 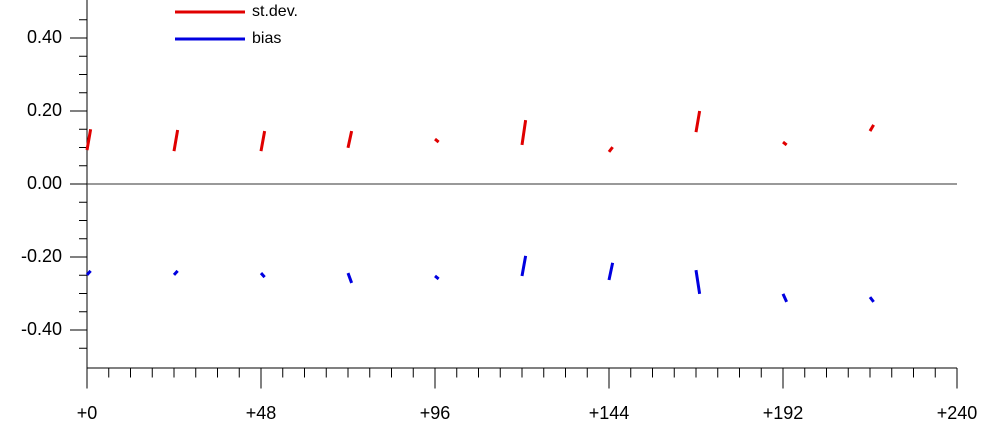 I want to click on x-tick-label: +240, so click(x=957, y=413).